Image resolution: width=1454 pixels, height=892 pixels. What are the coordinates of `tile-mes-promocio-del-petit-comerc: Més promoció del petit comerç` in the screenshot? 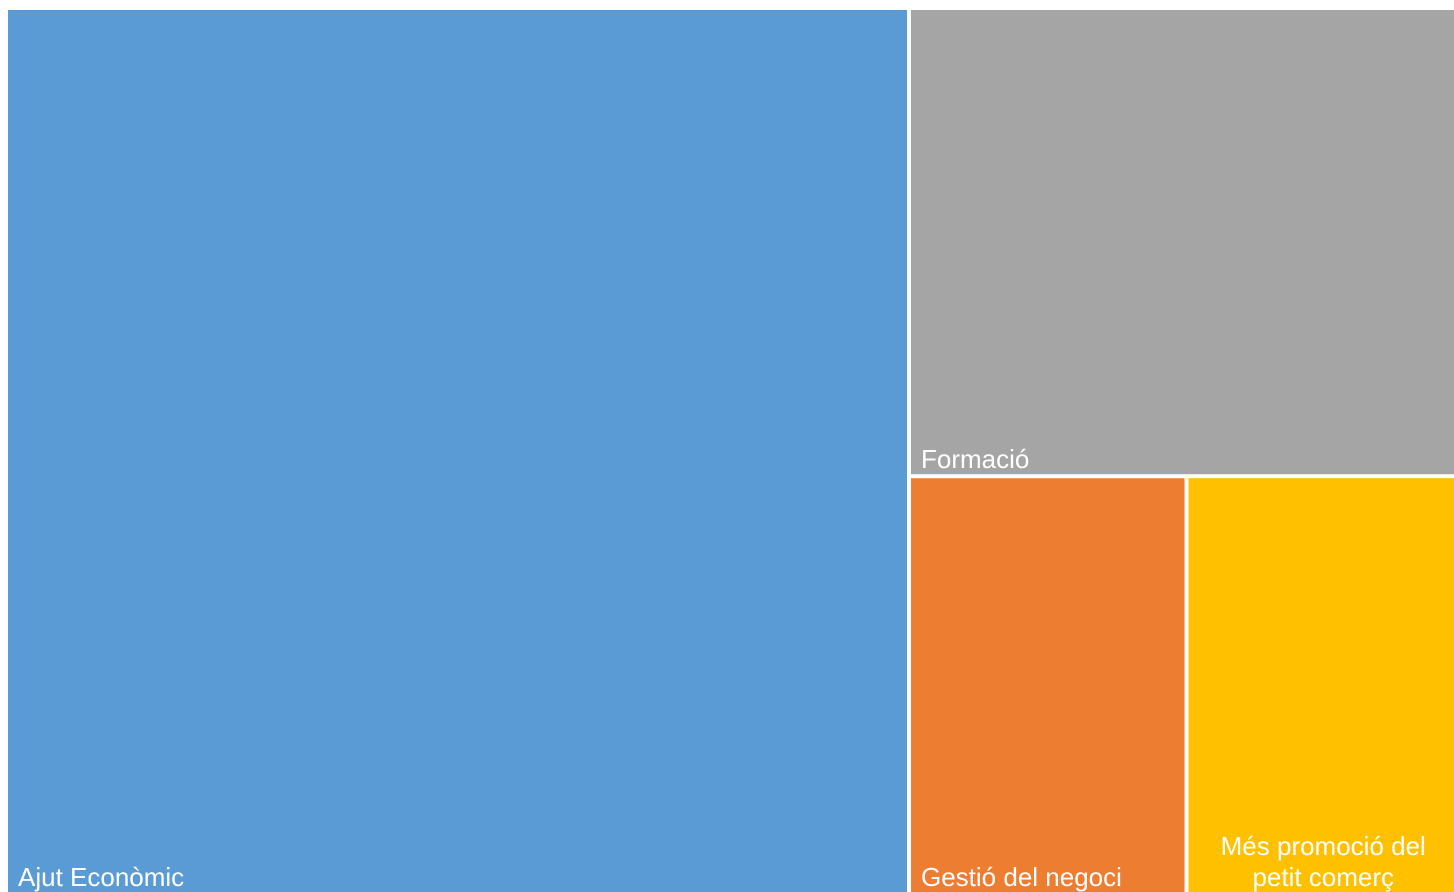 It's located at (1321, 685).